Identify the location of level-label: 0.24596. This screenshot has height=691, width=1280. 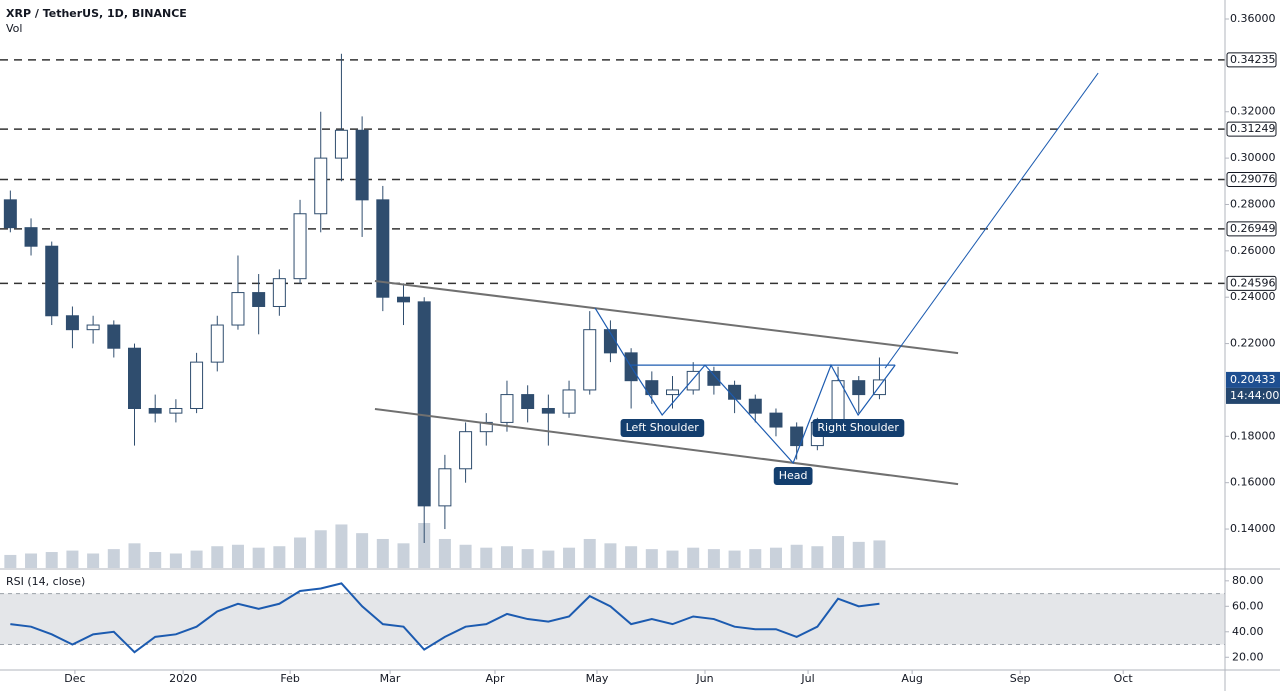
(1253, 282).